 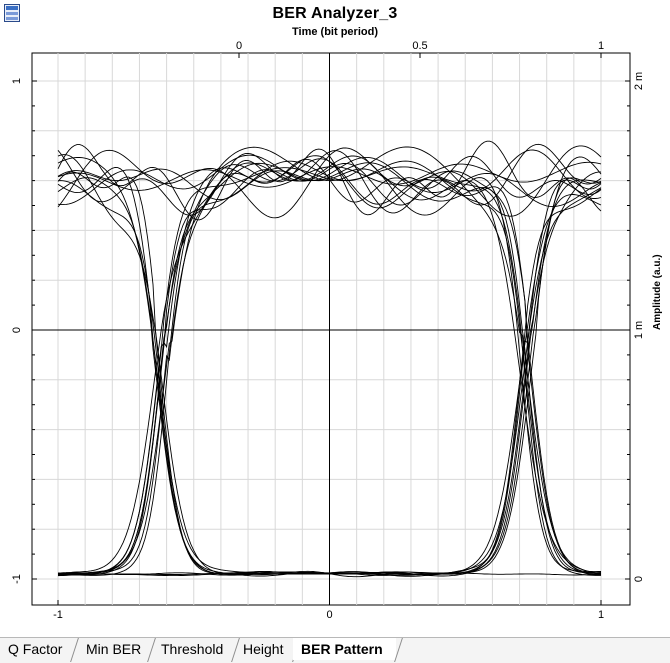 What do you see at coordinates (639, 579) in the screenshot?
I see `y-tick-label-right: 0` at bounding box center [639, 579].